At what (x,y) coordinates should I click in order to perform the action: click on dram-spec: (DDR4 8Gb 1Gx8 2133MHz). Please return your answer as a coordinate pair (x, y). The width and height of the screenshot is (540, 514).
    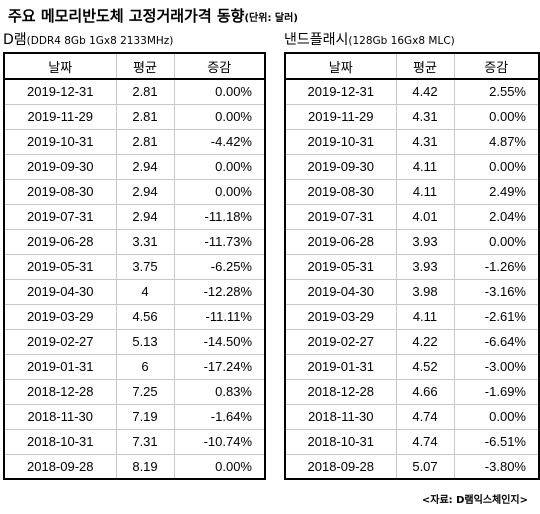
    Looking at the image, I should click on (100, 41).